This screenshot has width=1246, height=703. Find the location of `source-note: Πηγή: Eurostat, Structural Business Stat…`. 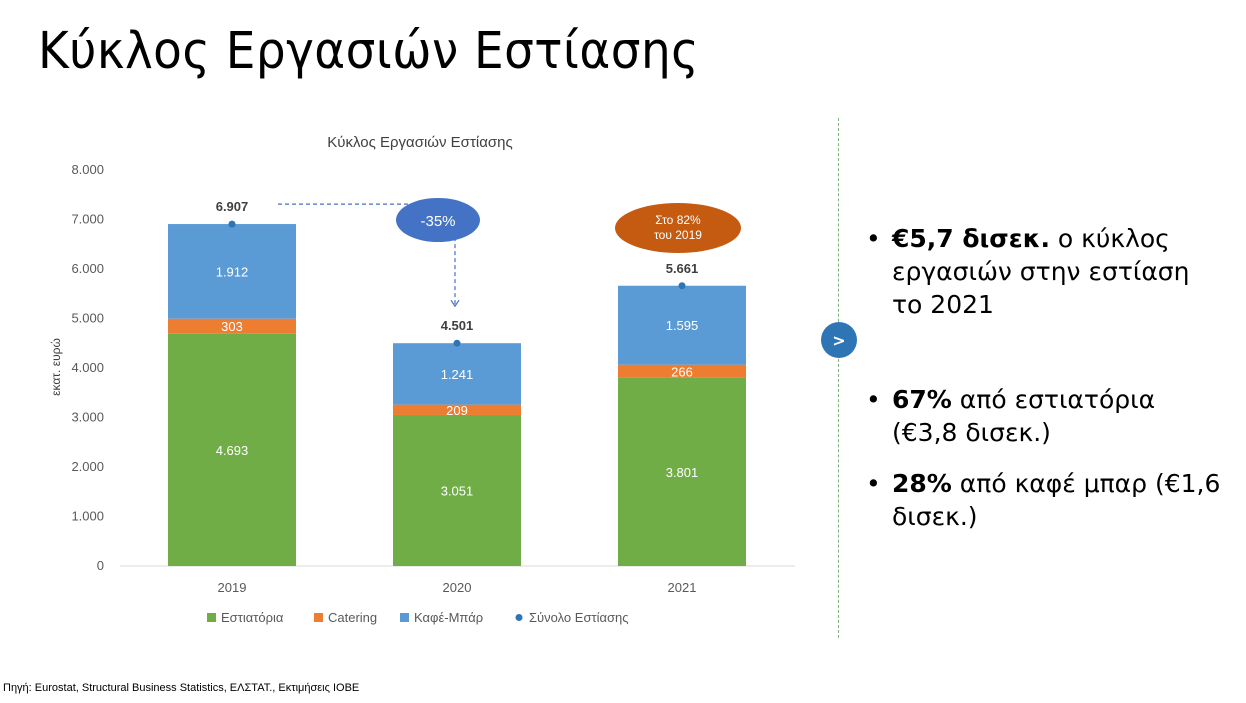

source-note: Πηγή: Eurostat, Structural Business Stat… is located at coordinates (181, 688).